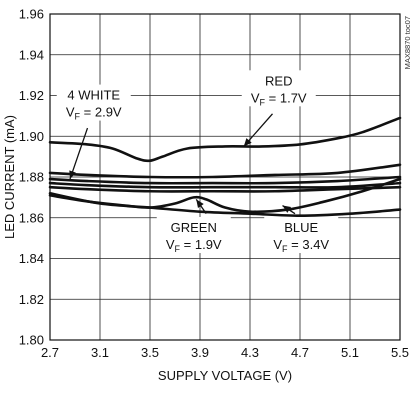  Describe the element at coordinates (250, 352) in the screenshot. I see `x-tick-label: 4.3` at that location.